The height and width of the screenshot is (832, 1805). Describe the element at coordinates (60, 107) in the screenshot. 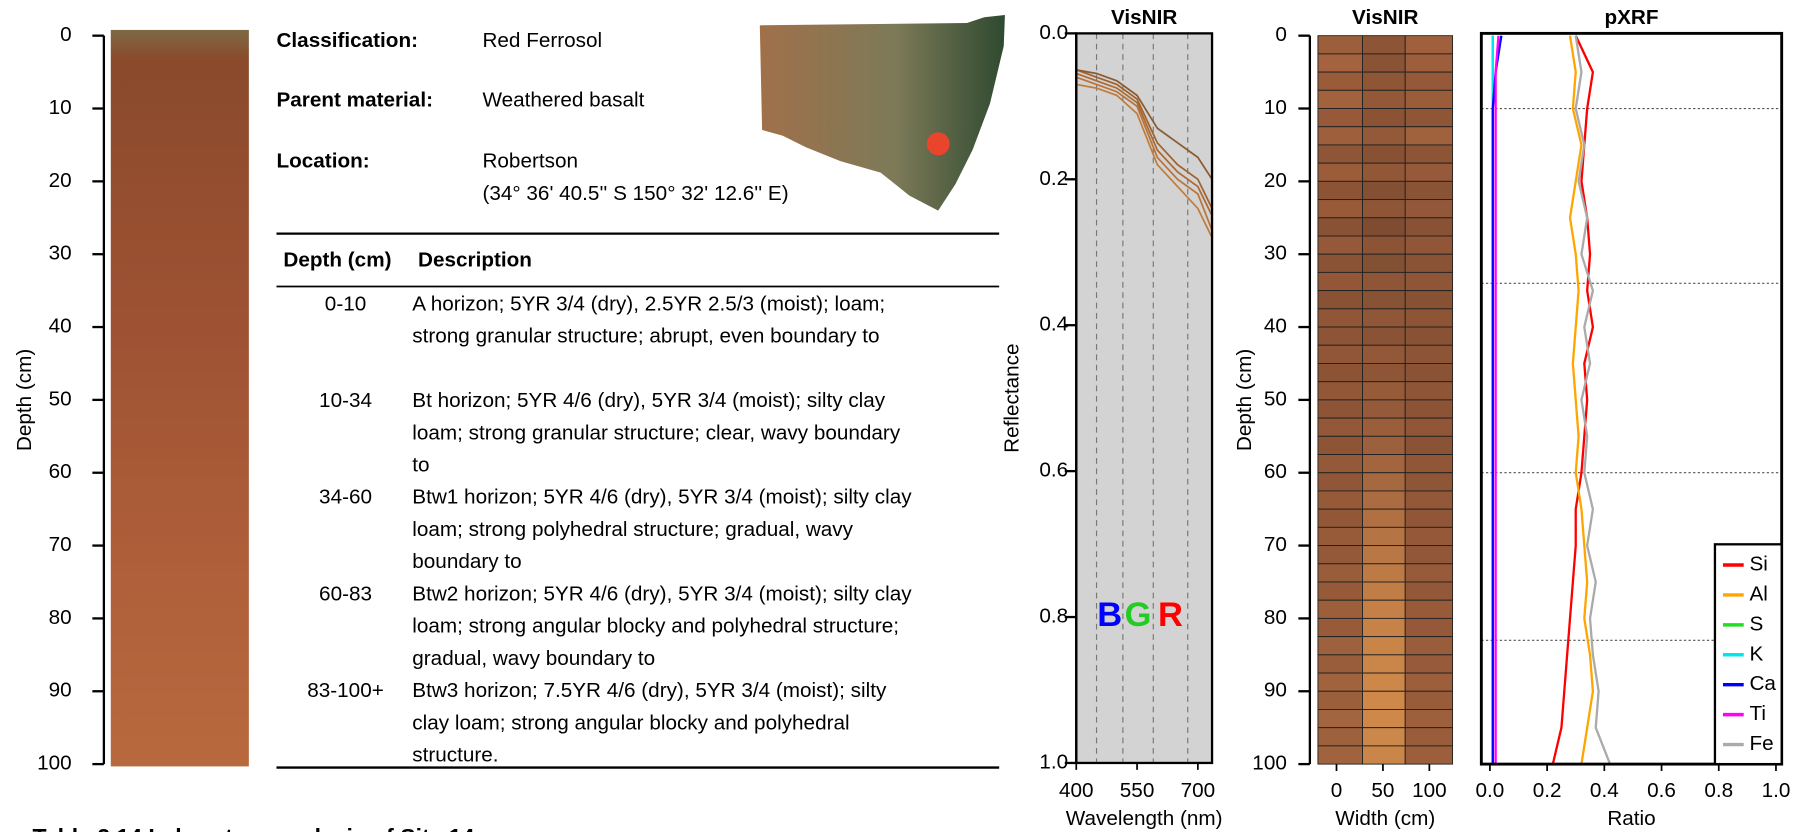

I see `y-tick-label: 10` at that location.